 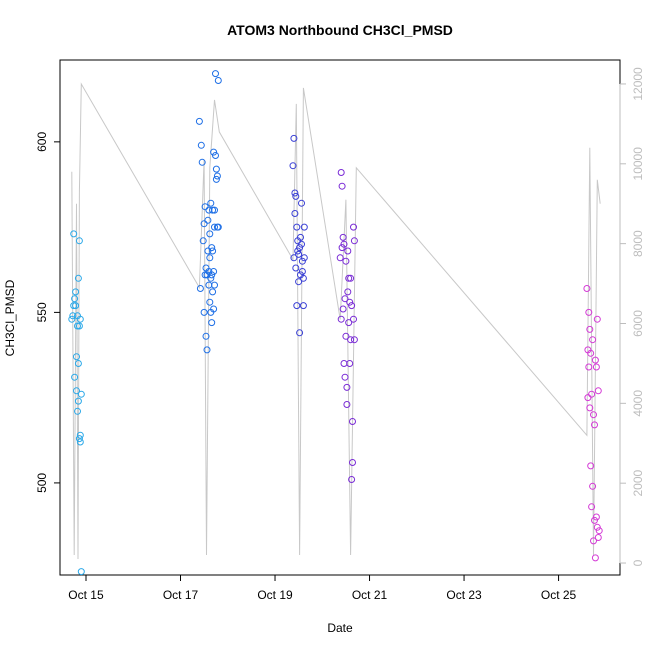 What do you see at coordinates (638, 164) in the screenshot?
I see `y2-tick-label: 10000` at bounding box center [638, 164].